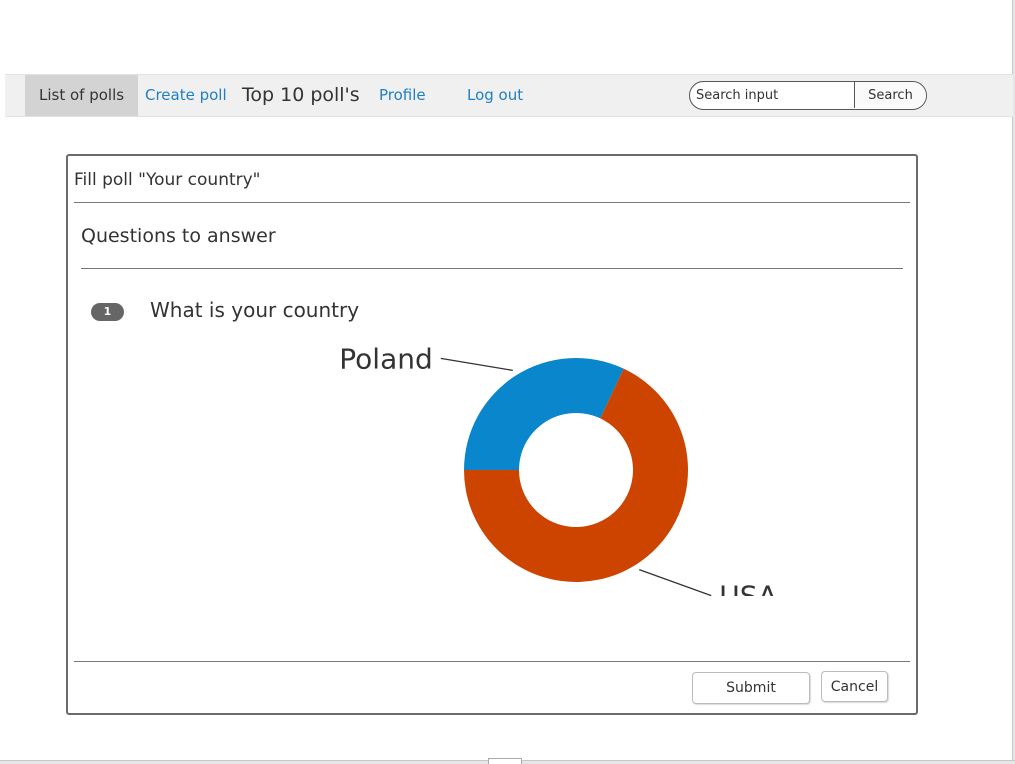  I want to click on section-title: Questions to answer, so click(178, 236).